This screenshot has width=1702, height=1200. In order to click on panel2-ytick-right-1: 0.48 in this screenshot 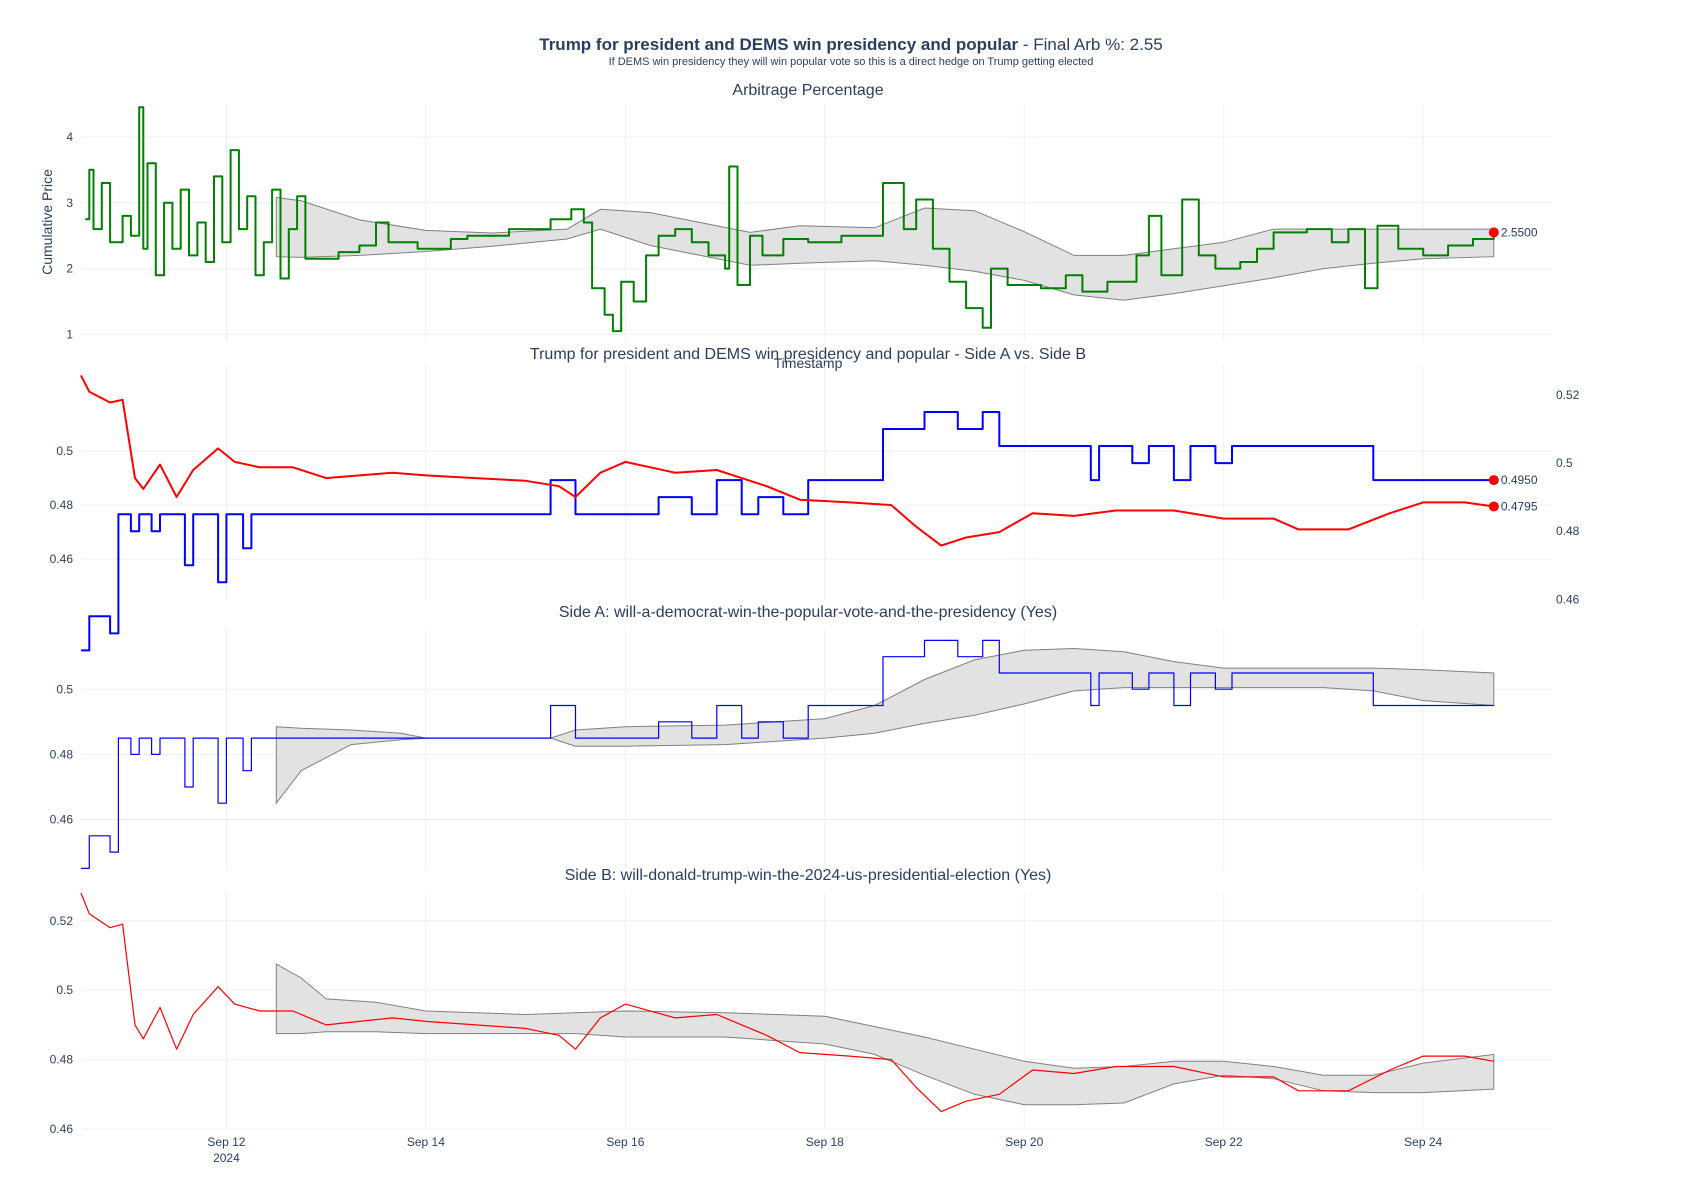, I will do `click(1568, 531)`.